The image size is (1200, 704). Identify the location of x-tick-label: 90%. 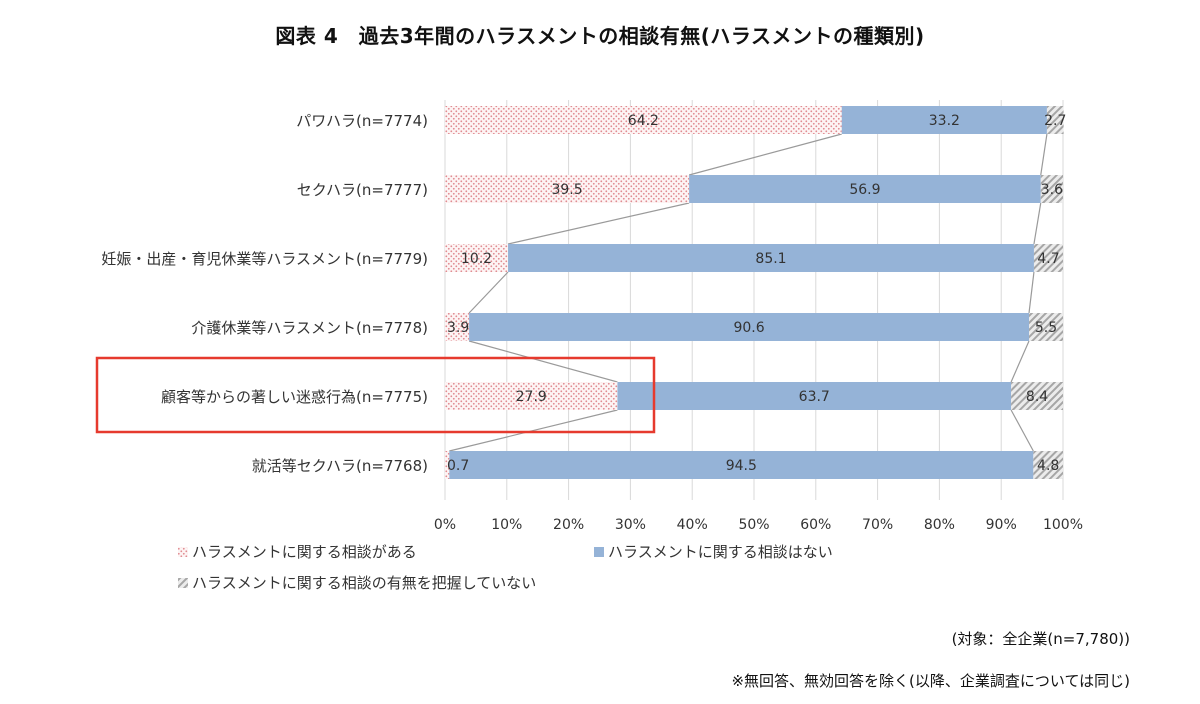
(1001, 525).